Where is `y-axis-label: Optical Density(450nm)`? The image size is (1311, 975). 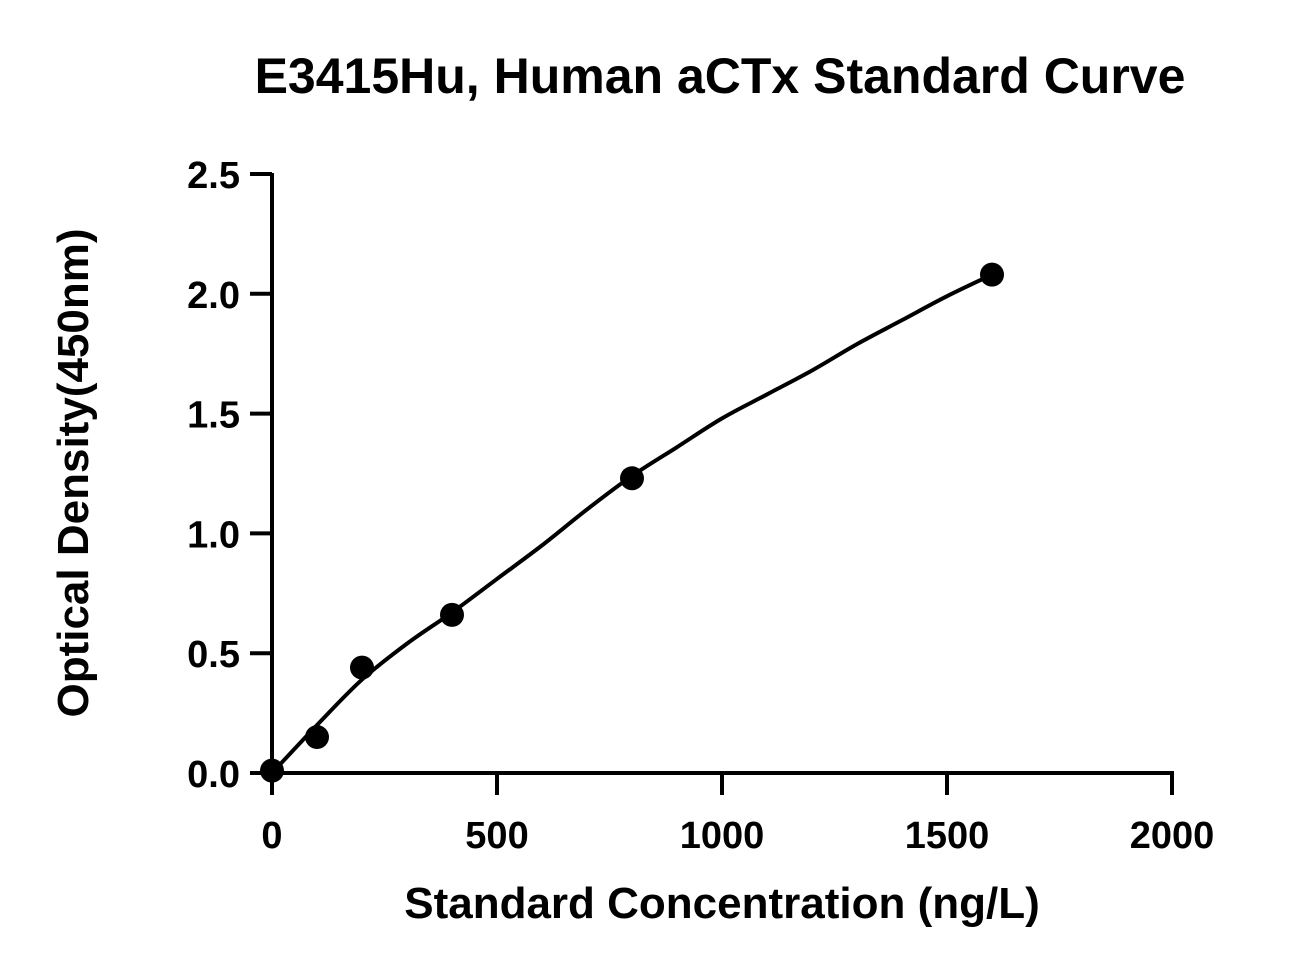 y-axis-label: Optical Density(450nm) is located at coordinates (73, 472).